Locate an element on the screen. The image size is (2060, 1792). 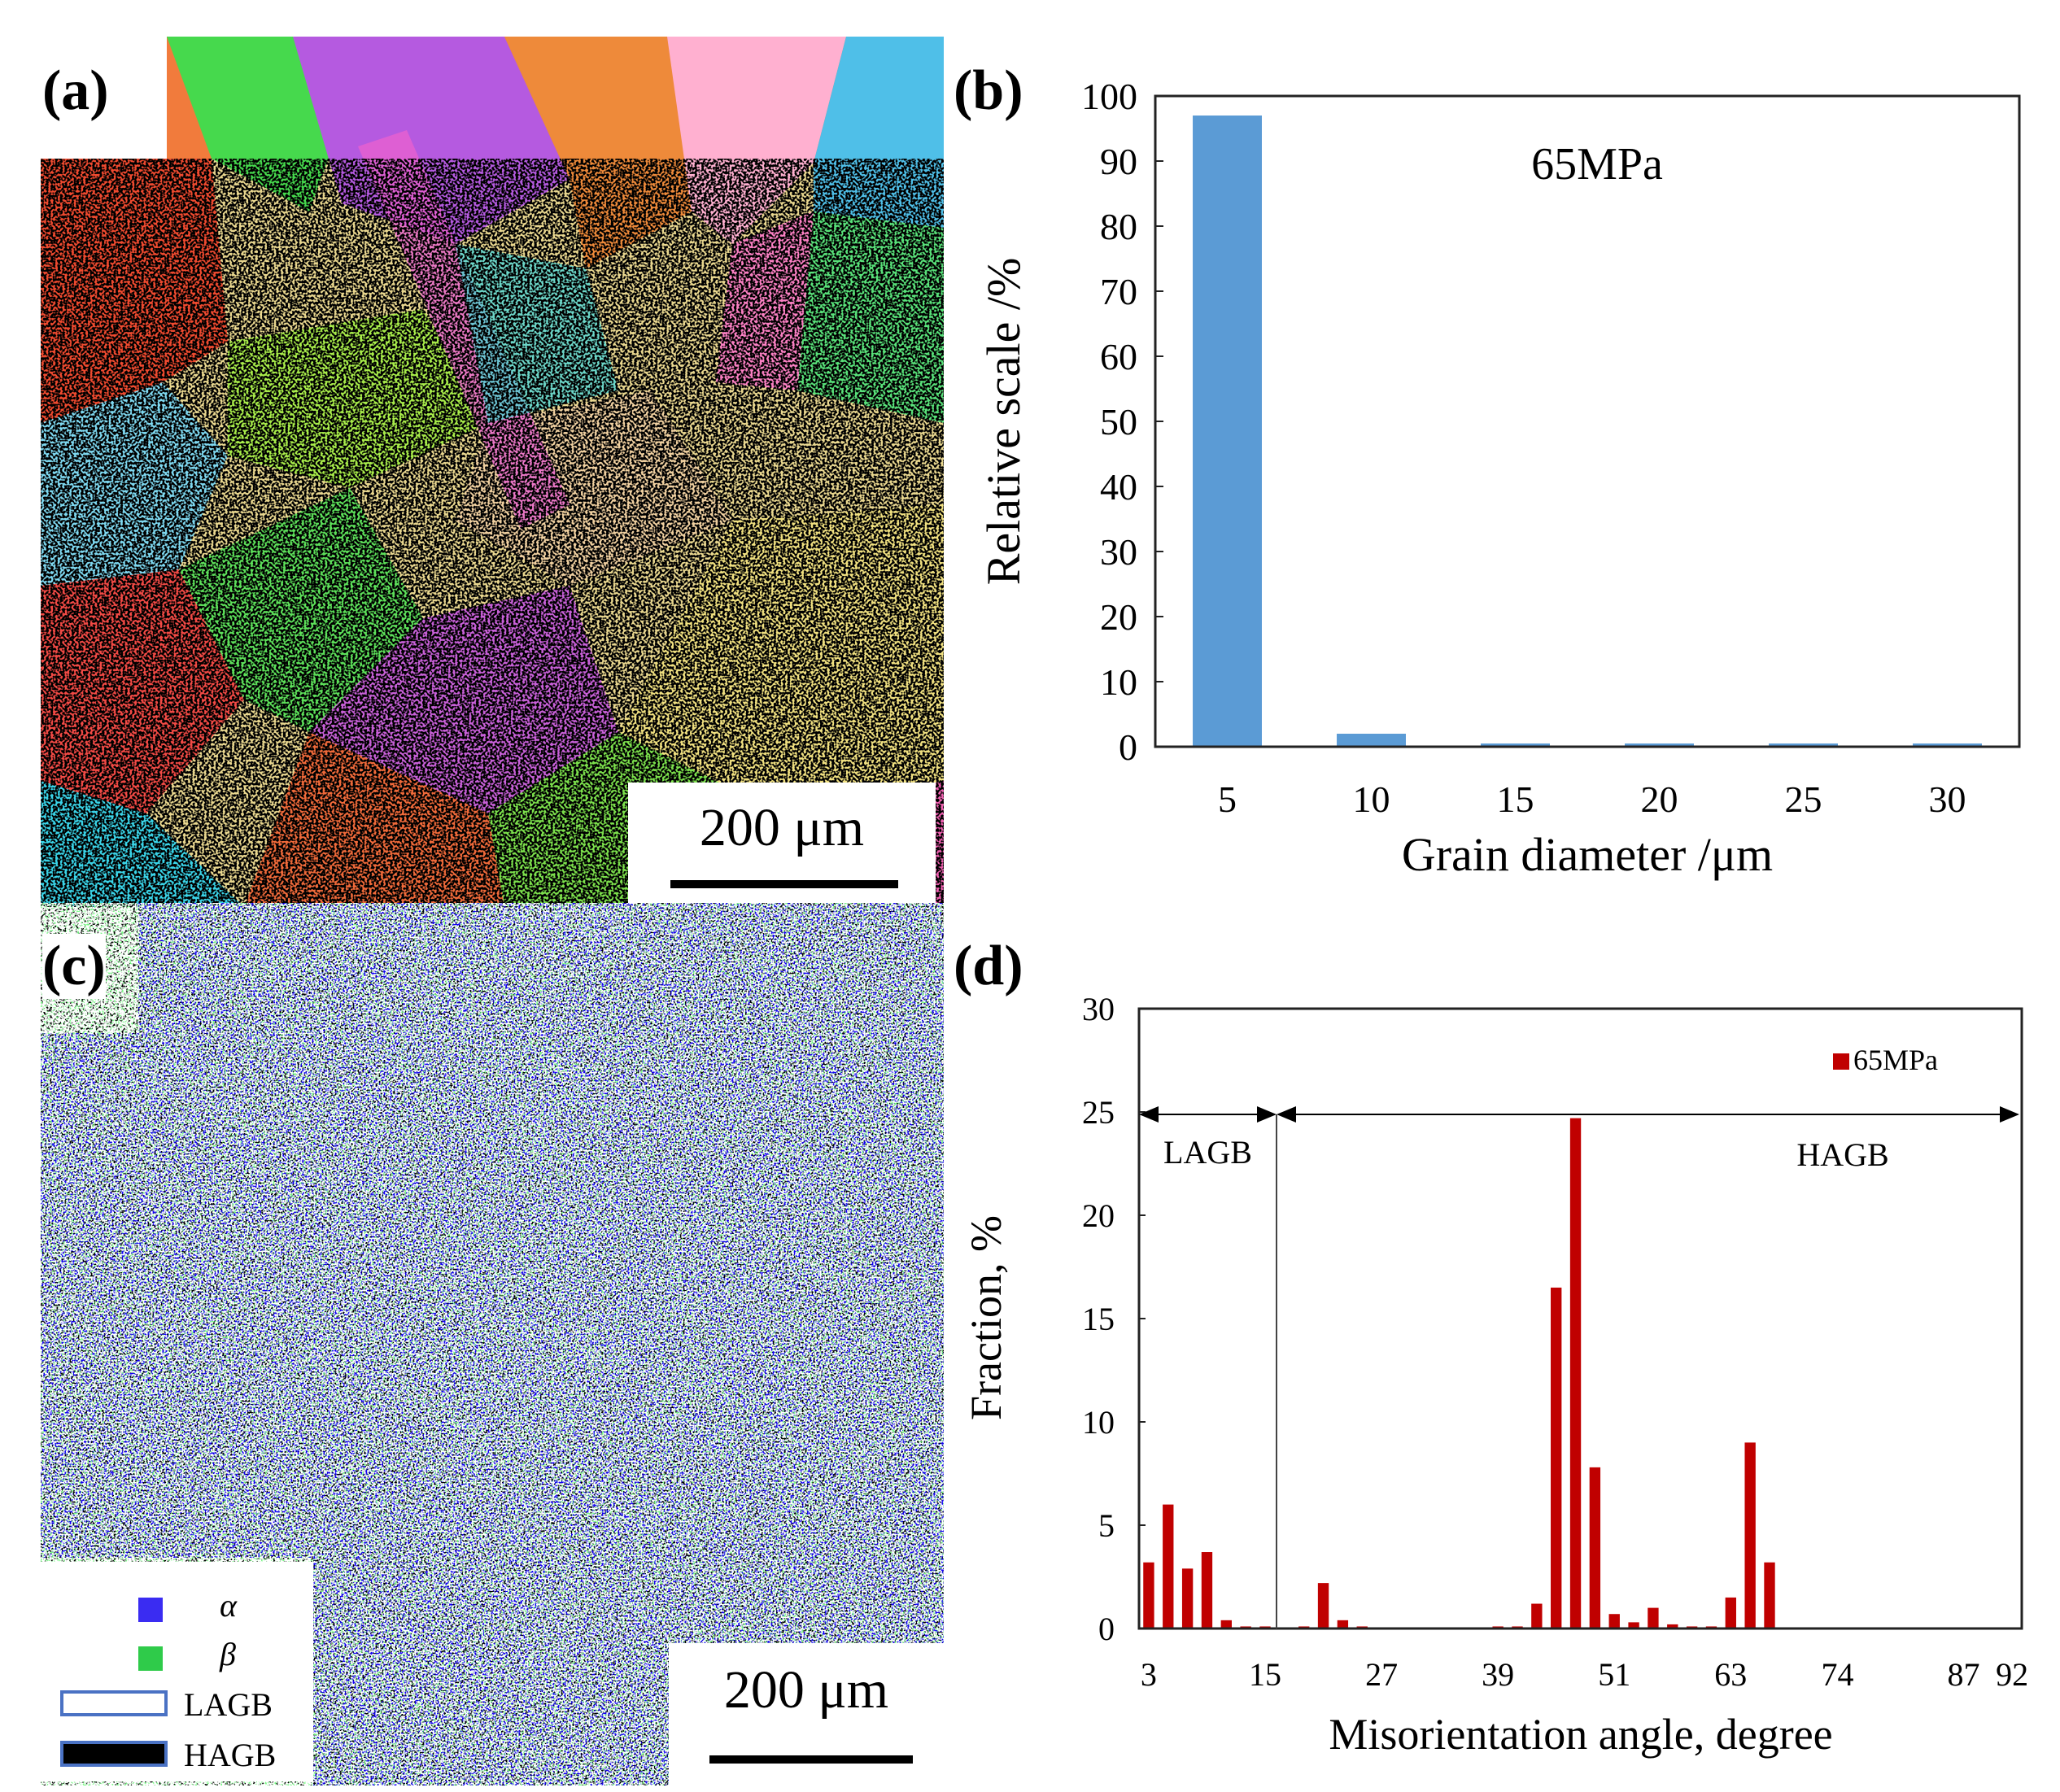
x-axis-label: Grain diameter /μm is located at coordinates (1587, 854).